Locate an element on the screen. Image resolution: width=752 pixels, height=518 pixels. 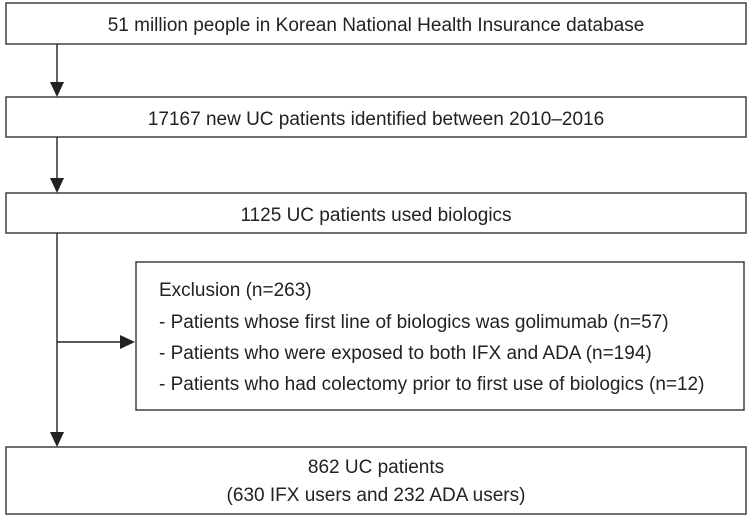
biologics-box: 1125 UC patients used biologics is located at coordinates (376, 213).